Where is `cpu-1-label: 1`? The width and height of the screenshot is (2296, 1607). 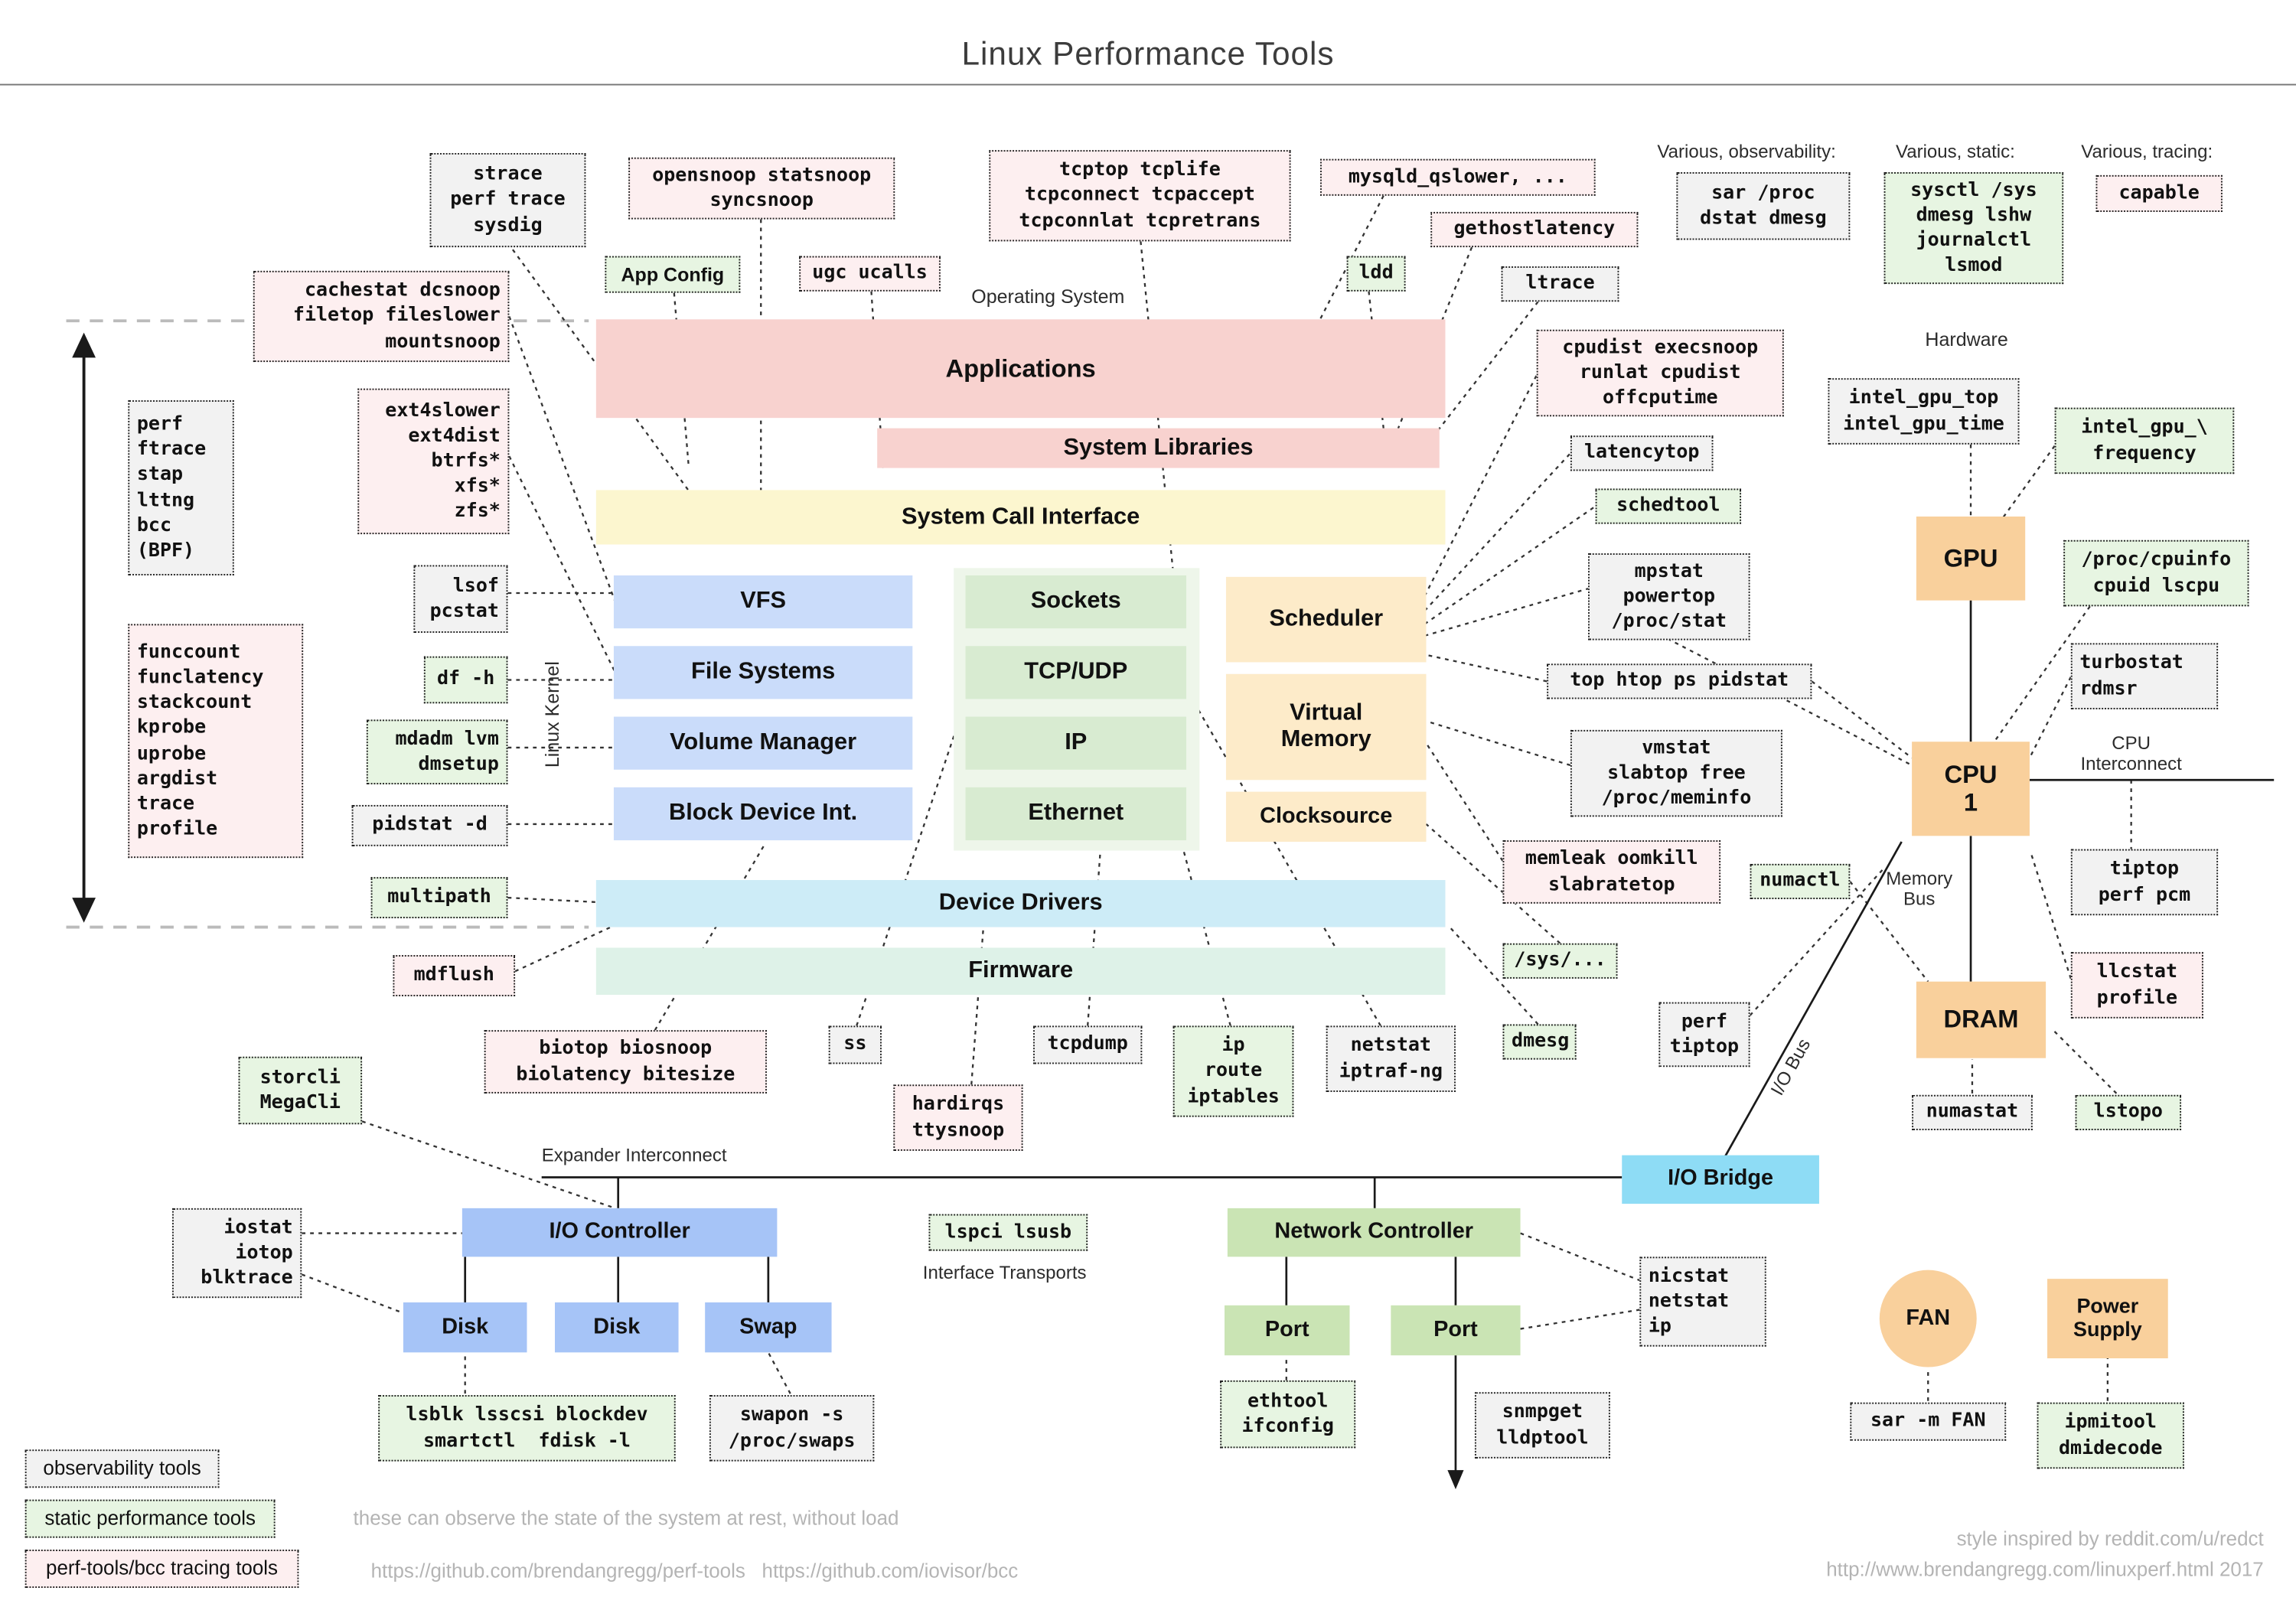 cpu-1-label: 1 is located at coordinates (1970, 802).